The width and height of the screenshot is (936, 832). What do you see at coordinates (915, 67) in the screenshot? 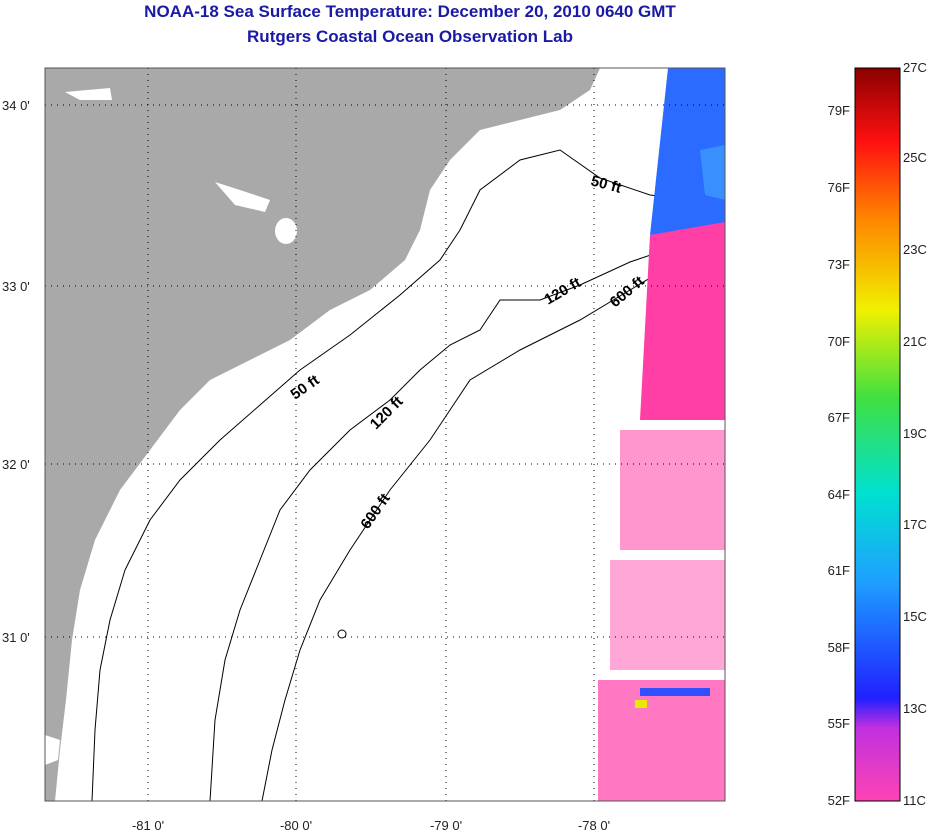
I see `colorbar-c-label: 27C` at bounding box center [915, 67].